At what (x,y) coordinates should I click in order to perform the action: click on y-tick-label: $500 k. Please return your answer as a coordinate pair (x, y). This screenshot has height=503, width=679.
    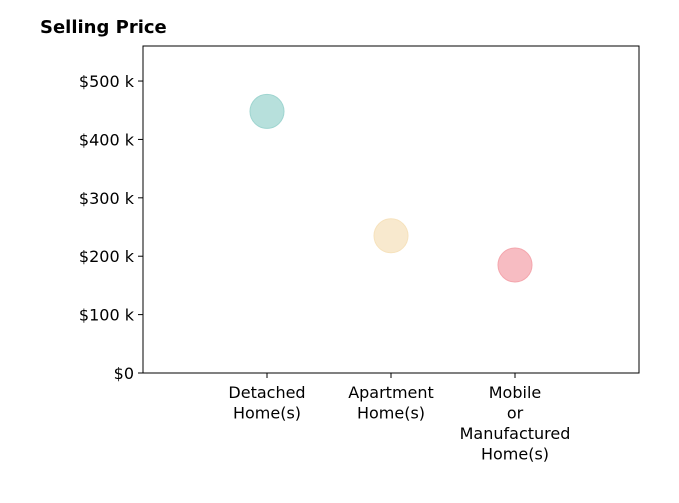
    Looking at the image, I should click on (107, 81).